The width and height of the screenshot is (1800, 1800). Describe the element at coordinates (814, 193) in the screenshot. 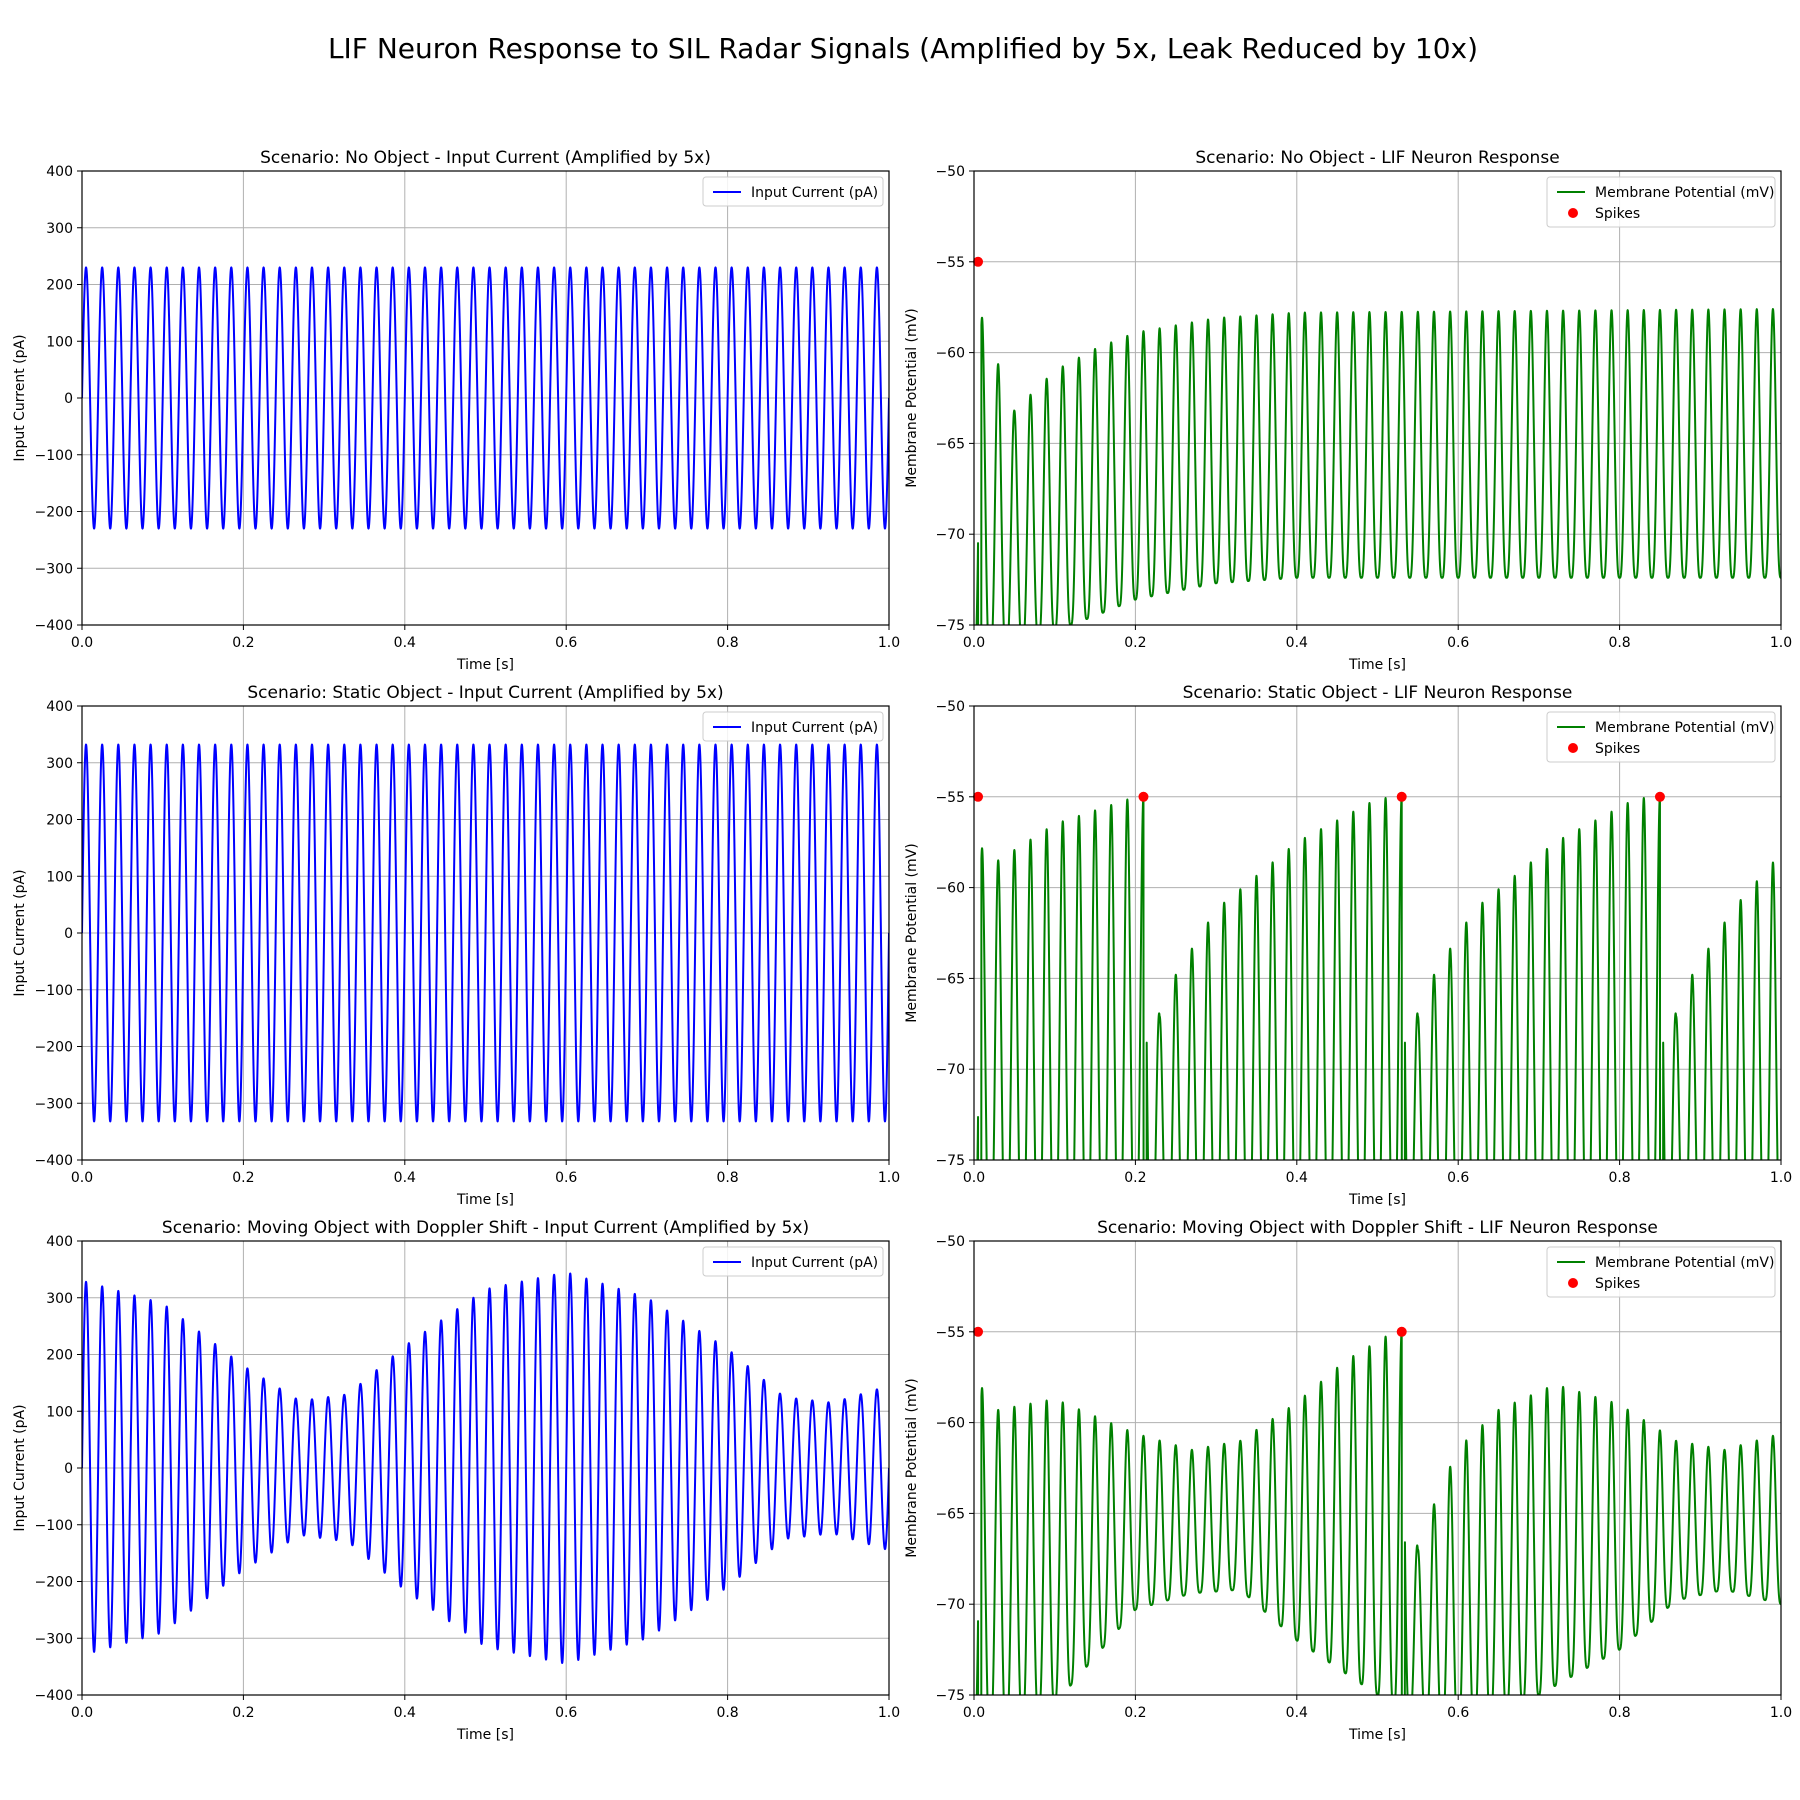

I see `legend-label: Input Current (pA)` at that location.